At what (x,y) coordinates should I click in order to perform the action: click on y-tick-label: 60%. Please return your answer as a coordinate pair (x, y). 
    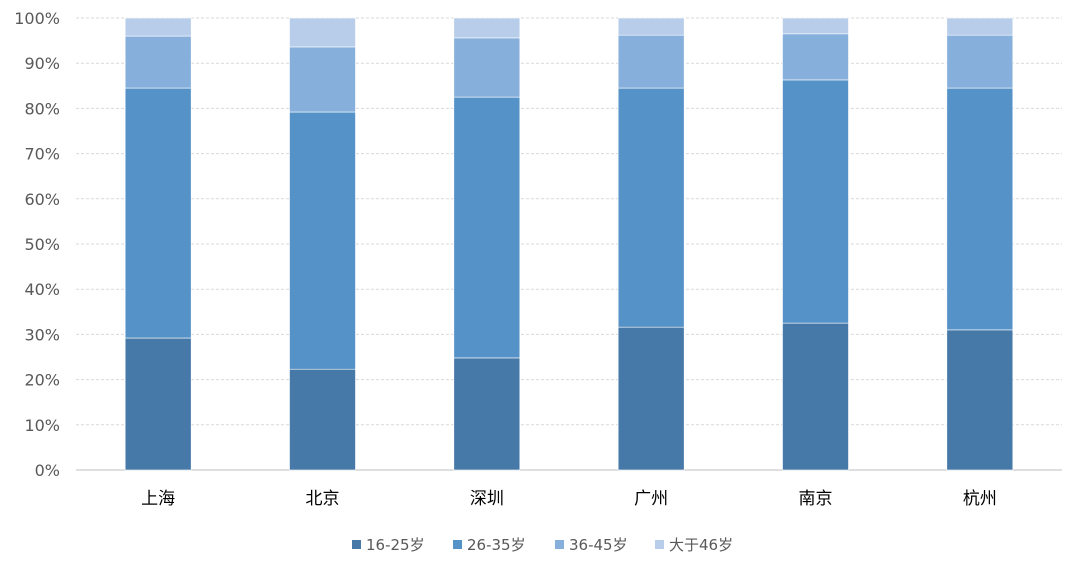
    Looking at the image, I should click on (42, 199).